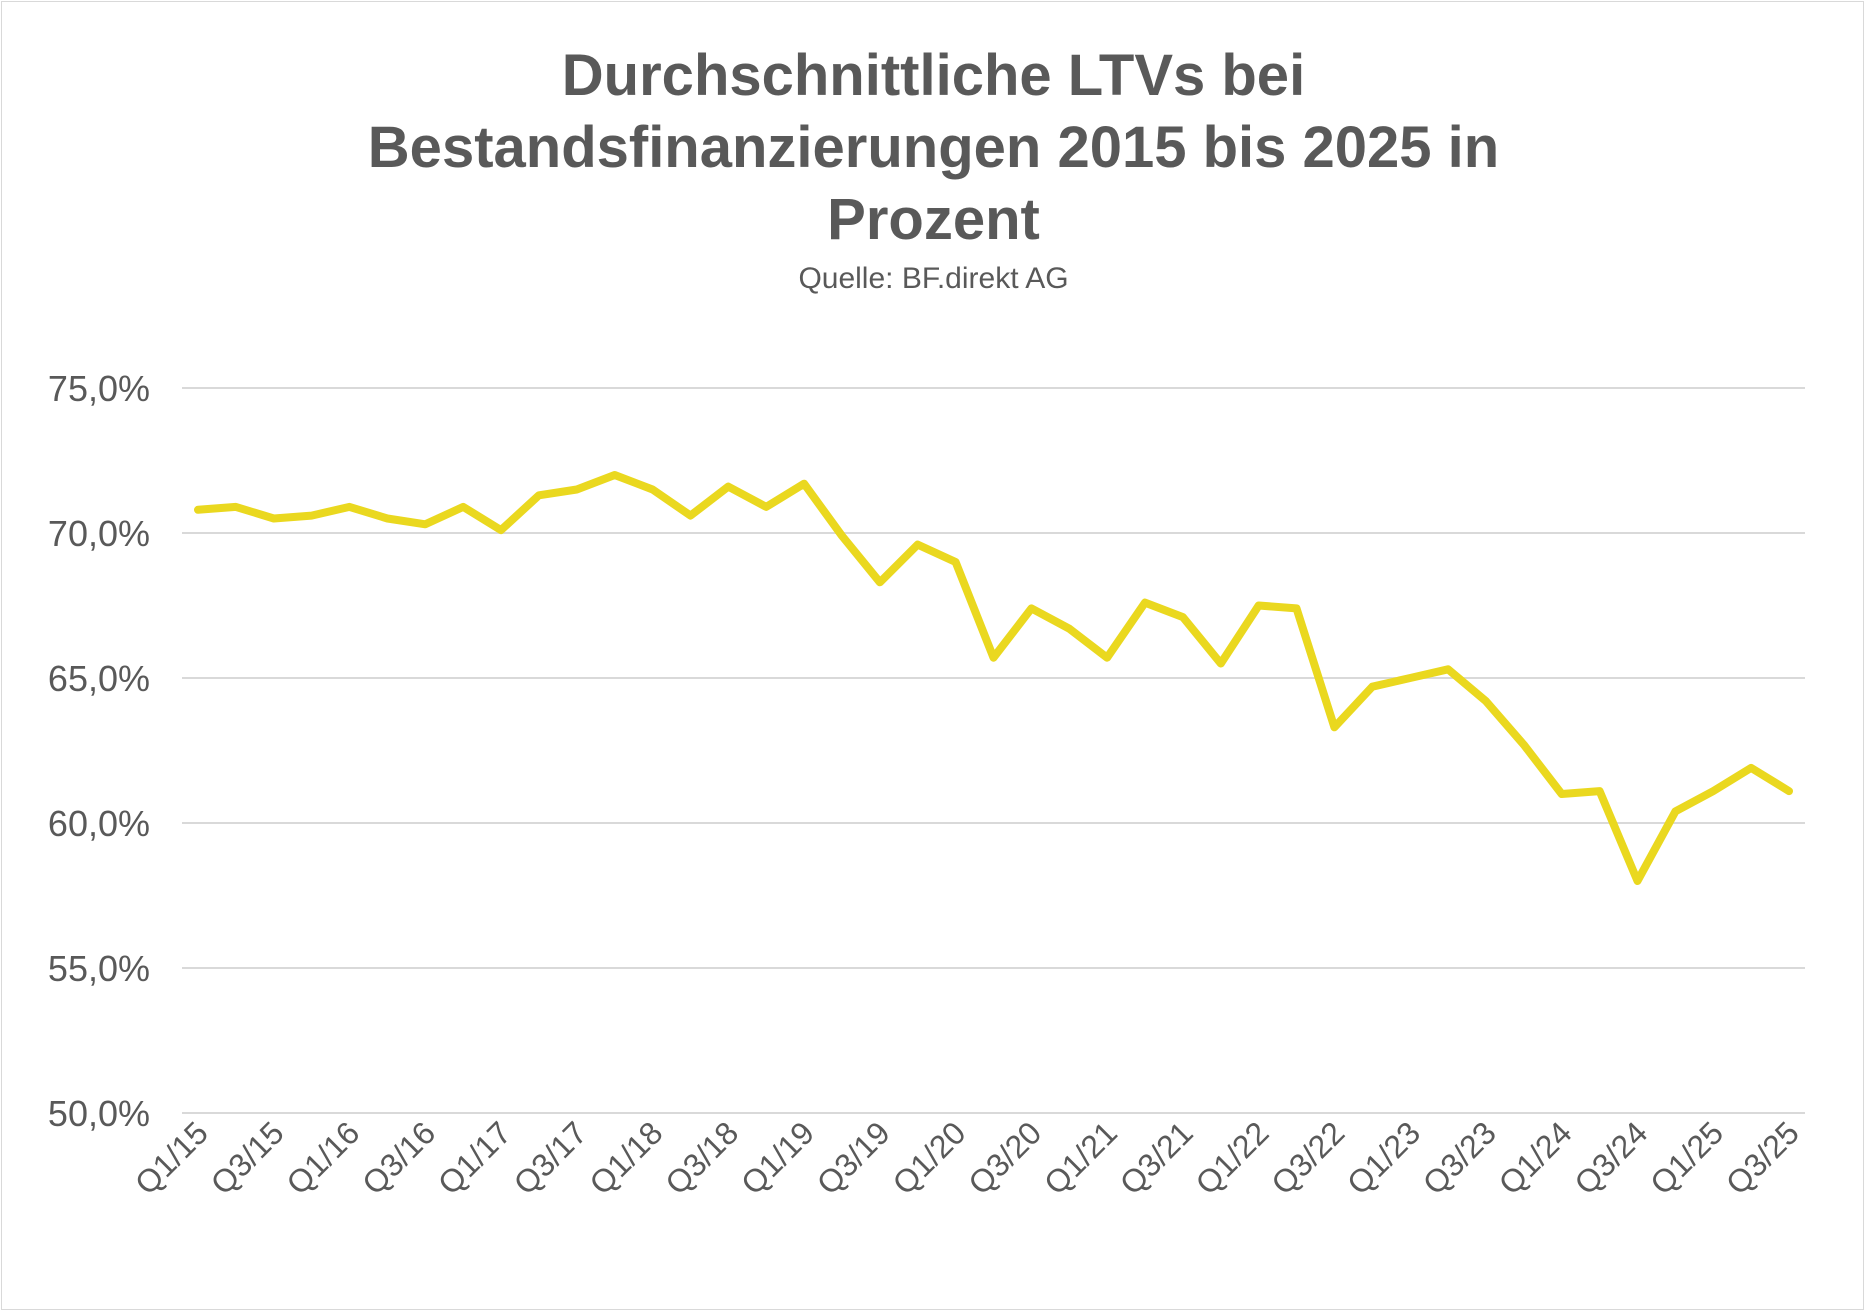 This screenshot has width=1867, height=1313. Describe the element at coordinates (550, 1157) in the screenshot. I see `x-tick-label: Q3/17` at that location.